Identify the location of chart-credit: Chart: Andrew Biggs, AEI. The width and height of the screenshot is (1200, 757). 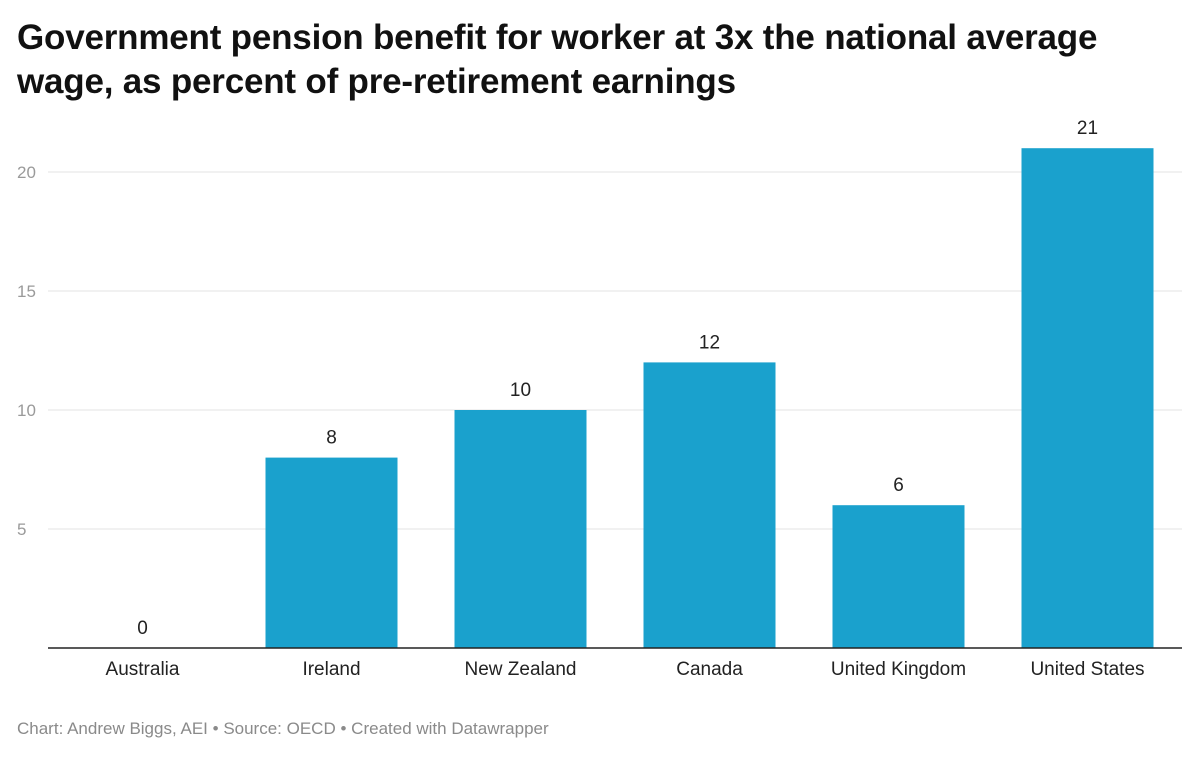
(112, 728).